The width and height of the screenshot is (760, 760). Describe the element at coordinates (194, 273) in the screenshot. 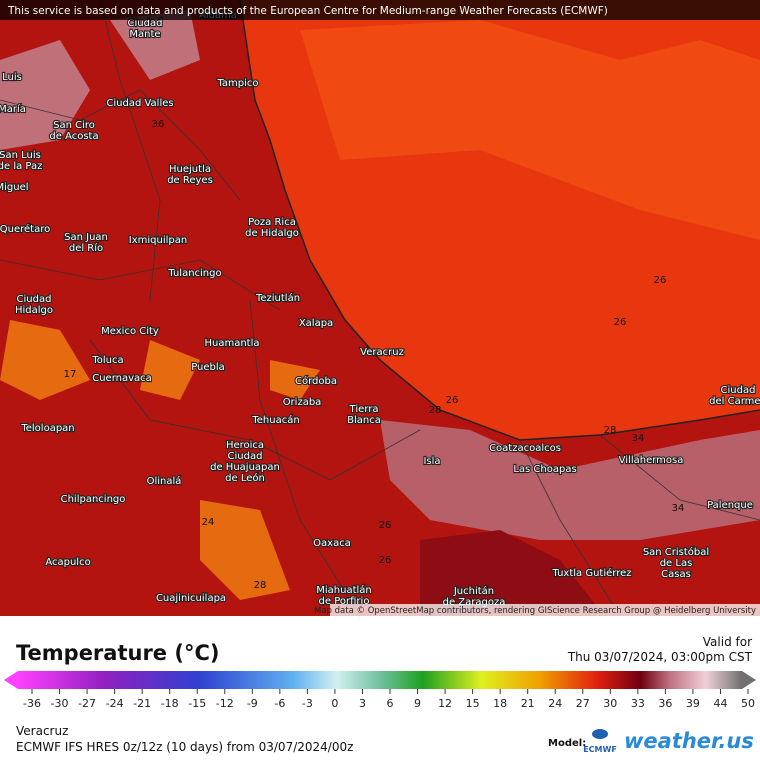

I see `place-label: Tulancingo` at that location.